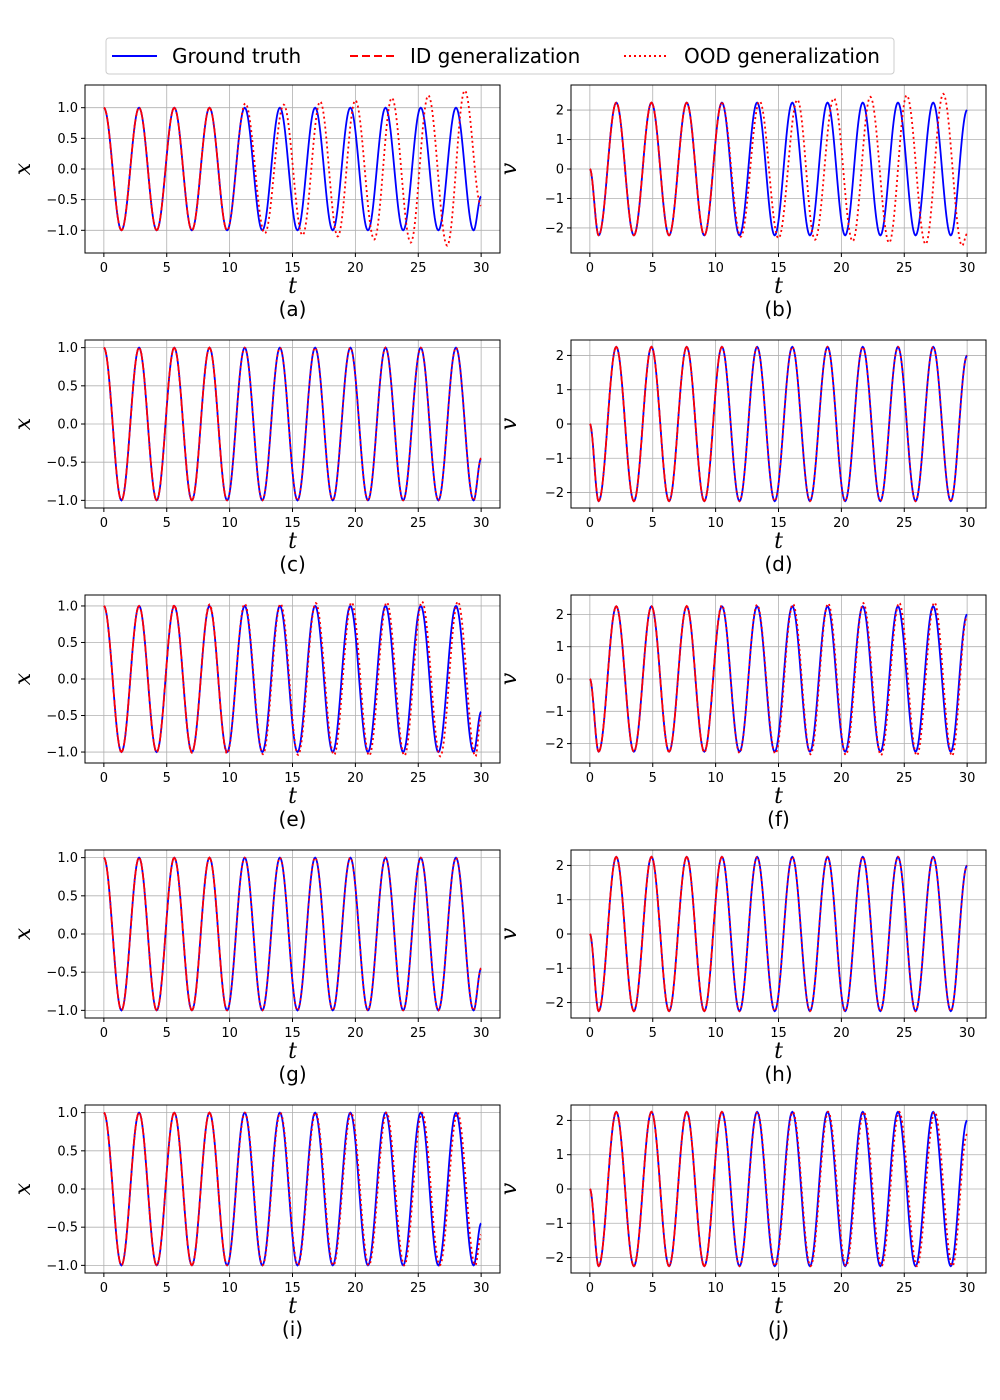 This screenshot has width=1000, height=1400. What do you see at coordinates (293, 309) in the screenshot?
I see `subplot-caption: (a)` at bounding box center [293, 309].